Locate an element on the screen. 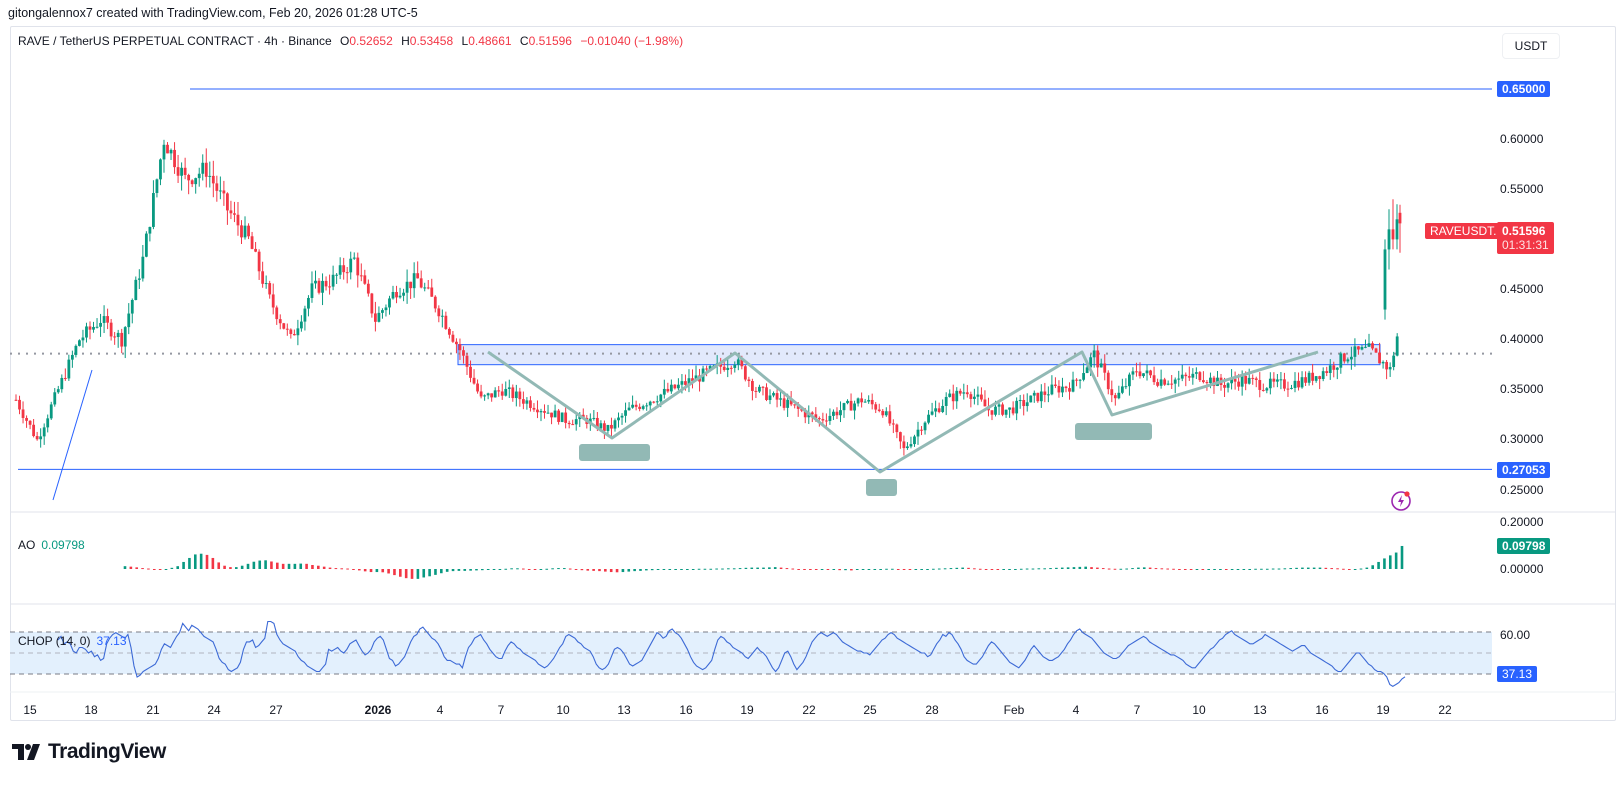  price-axis-label: 0.55000 is located at coordinates (1522, 189).